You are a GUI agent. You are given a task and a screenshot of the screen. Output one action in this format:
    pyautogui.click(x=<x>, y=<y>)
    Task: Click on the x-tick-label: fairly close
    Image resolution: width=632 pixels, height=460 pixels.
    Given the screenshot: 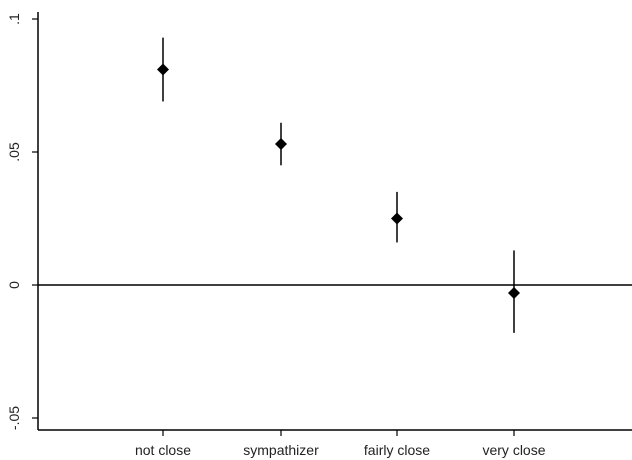 What is the action you would take?
    pyautogui.click(x=397, y=450)
    